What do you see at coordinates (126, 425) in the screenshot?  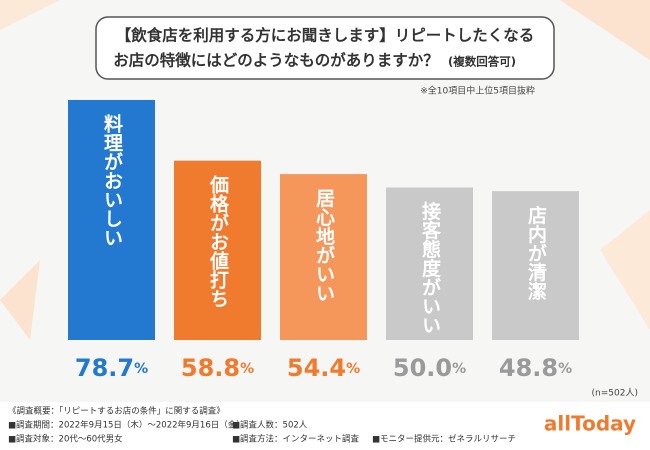 I see `footer-text: ■調査期間：2022年9月15日（木）～2022年9月16日（金）` at bounding box center [126, 425].